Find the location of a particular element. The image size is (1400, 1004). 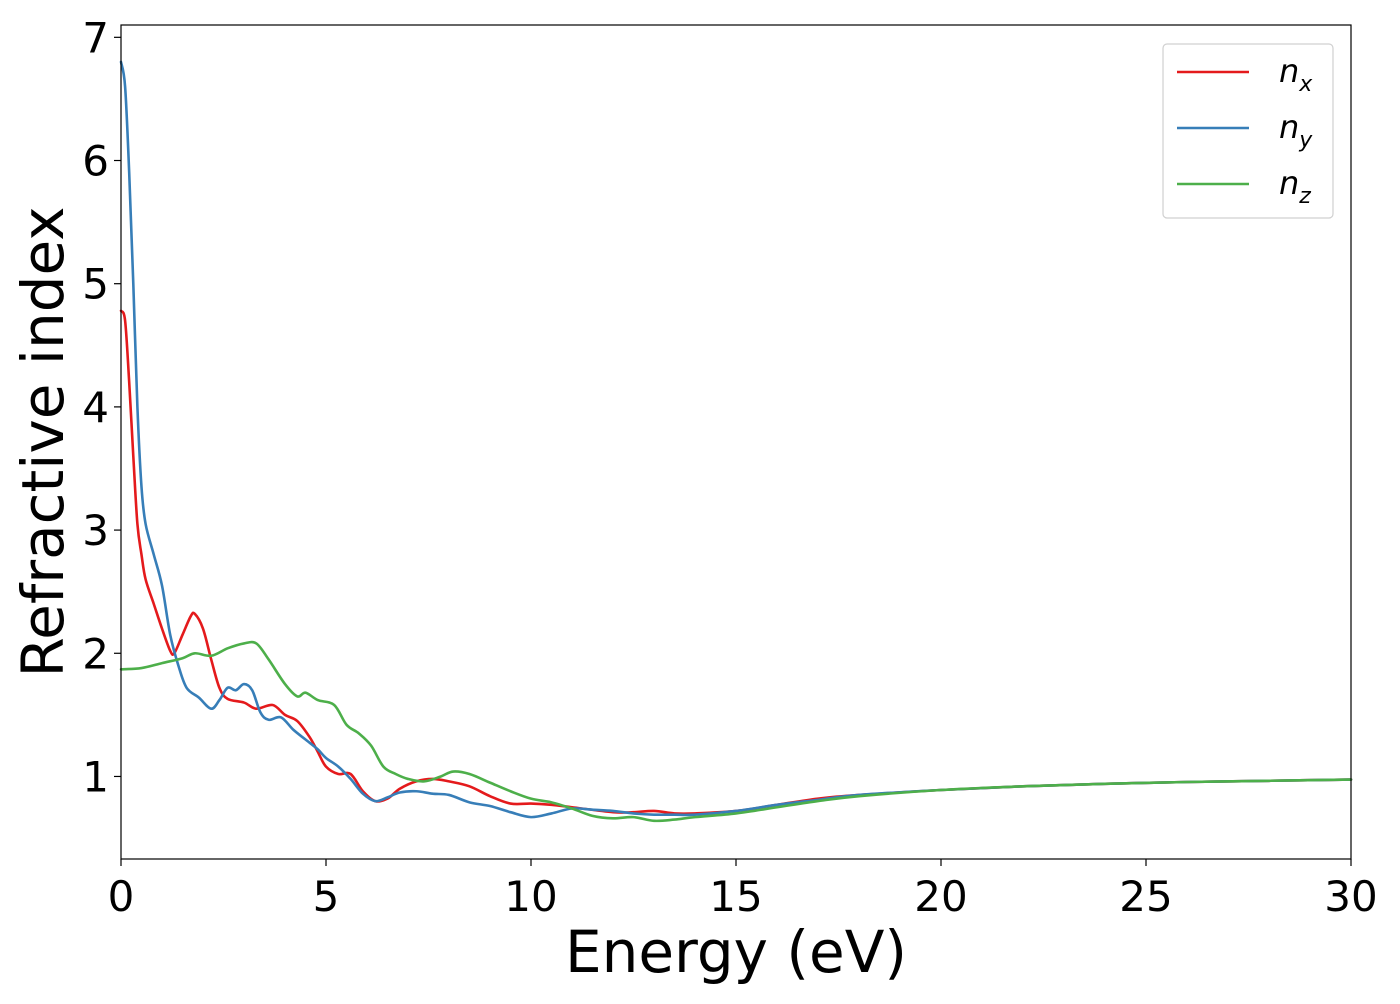

y-tick-label: 1 is located at coordinates (95, 776).